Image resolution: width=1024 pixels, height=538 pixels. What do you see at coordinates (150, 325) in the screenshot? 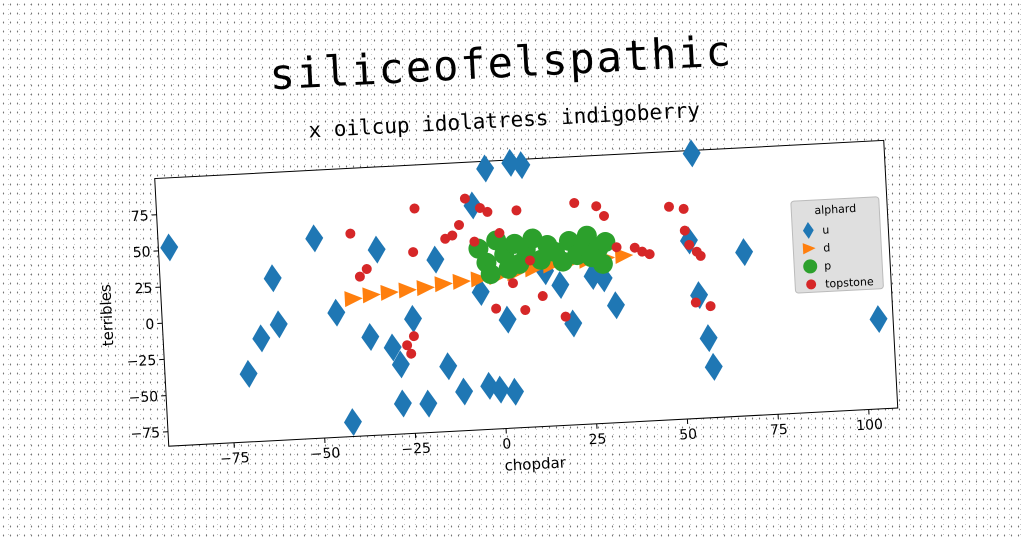
I see `y-tick-label: 0` at bounding box center [150, 325].